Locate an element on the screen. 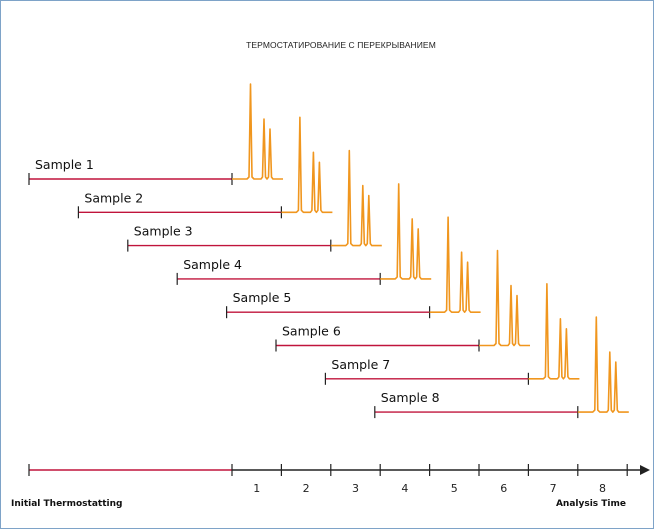 Image resolution: width=654 pixels, height=529 pixels. sample-label: Sample 1 is located at coordinates (64, 164).